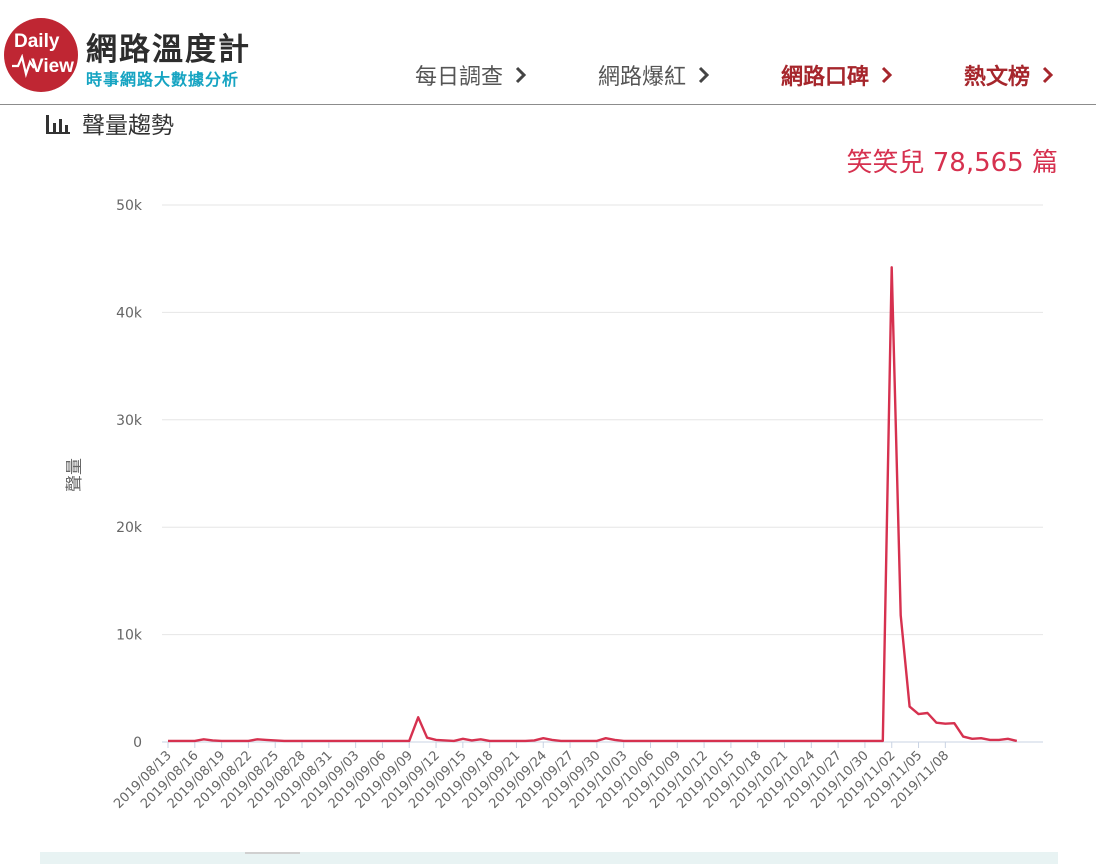 This screenshot has width=1096, height=864. What do you see at coordinates (978, 163) in the screenshot?
I see `summary-count: 78,565` at bounding box center [978, 163].